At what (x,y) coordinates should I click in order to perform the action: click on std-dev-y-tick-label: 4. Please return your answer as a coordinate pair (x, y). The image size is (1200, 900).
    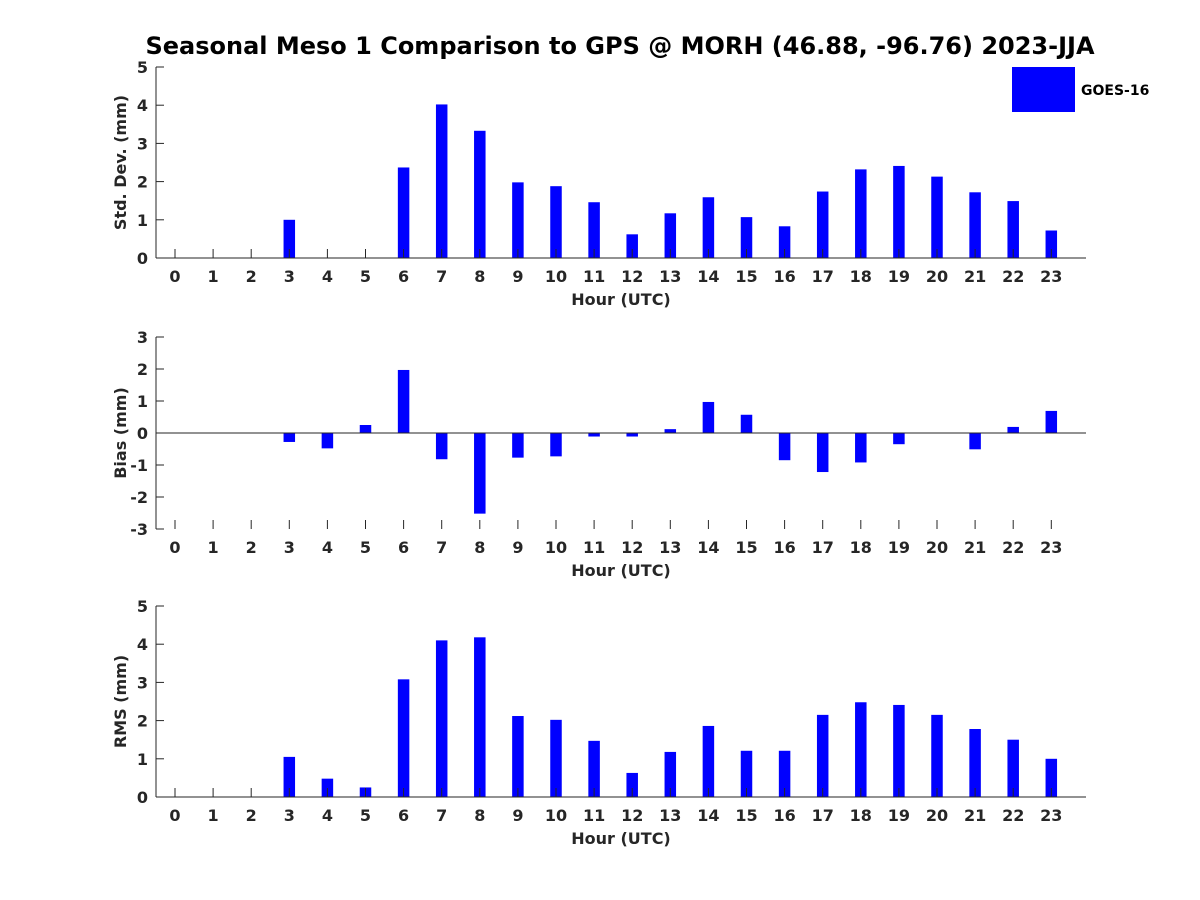
    Looking at the image, I should click on (142, 105).